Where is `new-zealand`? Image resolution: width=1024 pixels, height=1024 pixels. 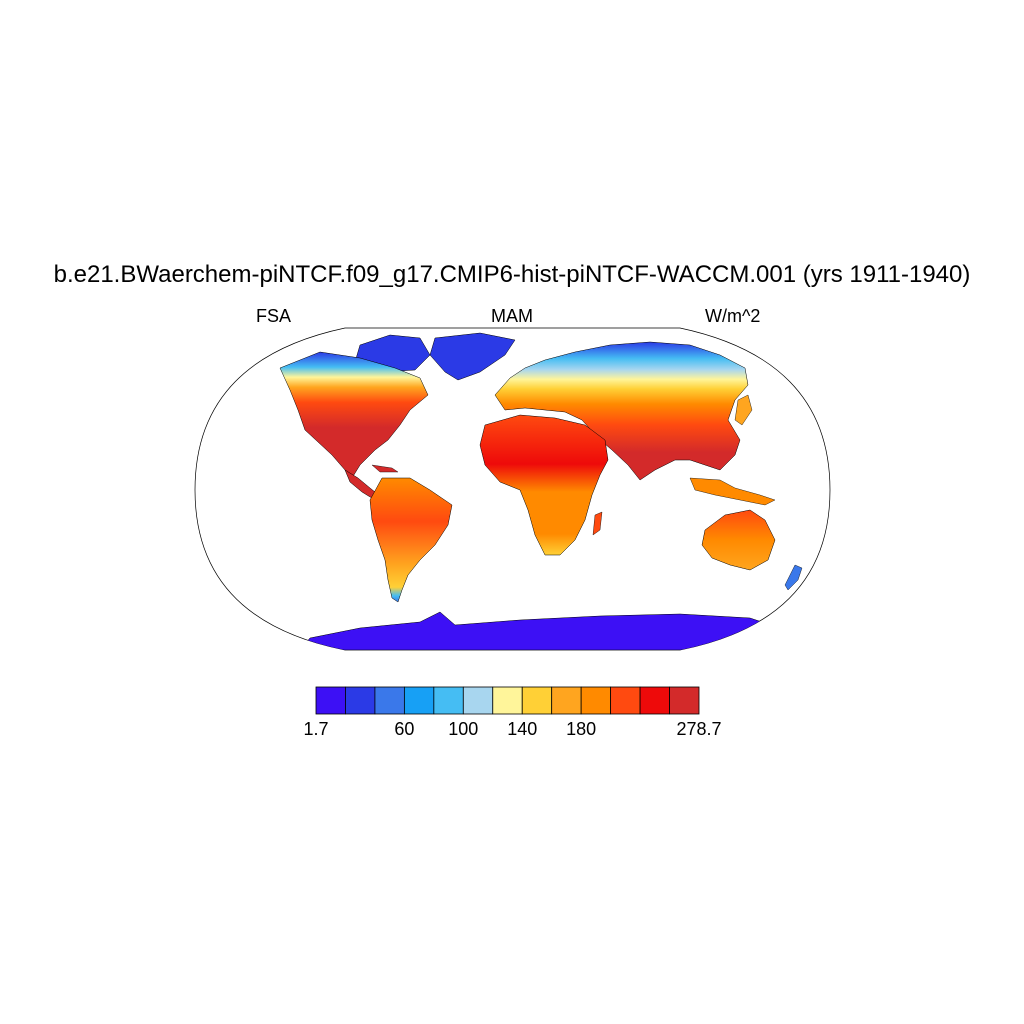 new-zealand is located at coordinates (793, 577).